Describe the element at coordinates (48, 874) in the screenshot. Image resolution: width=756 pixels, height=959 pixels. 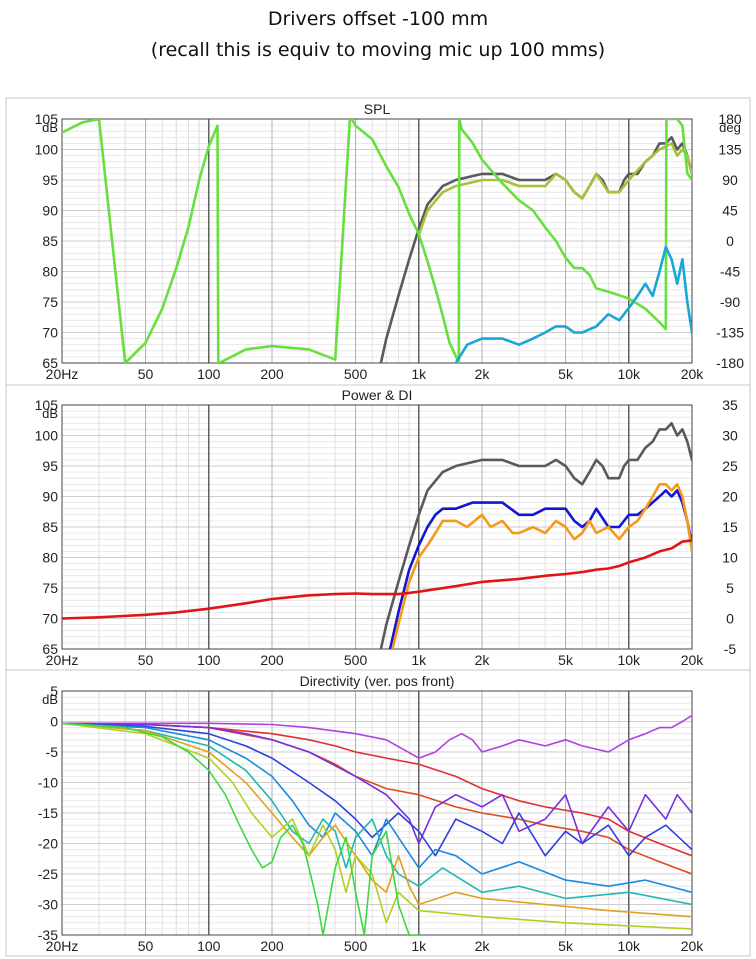
I see `y-tick-label: -25` at that location.